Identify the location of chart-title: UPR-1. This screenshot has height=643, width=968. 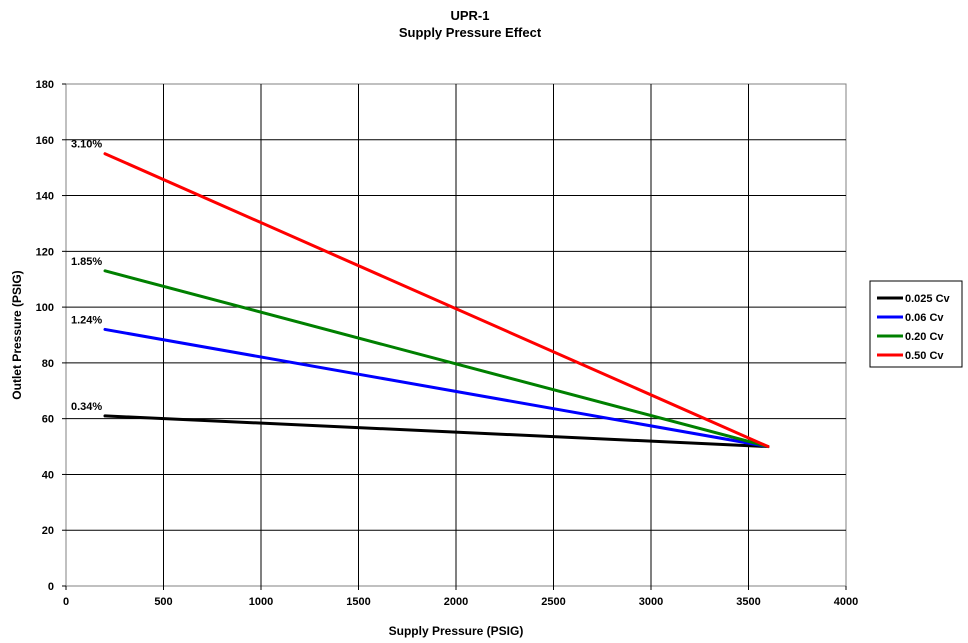
(469, 15).